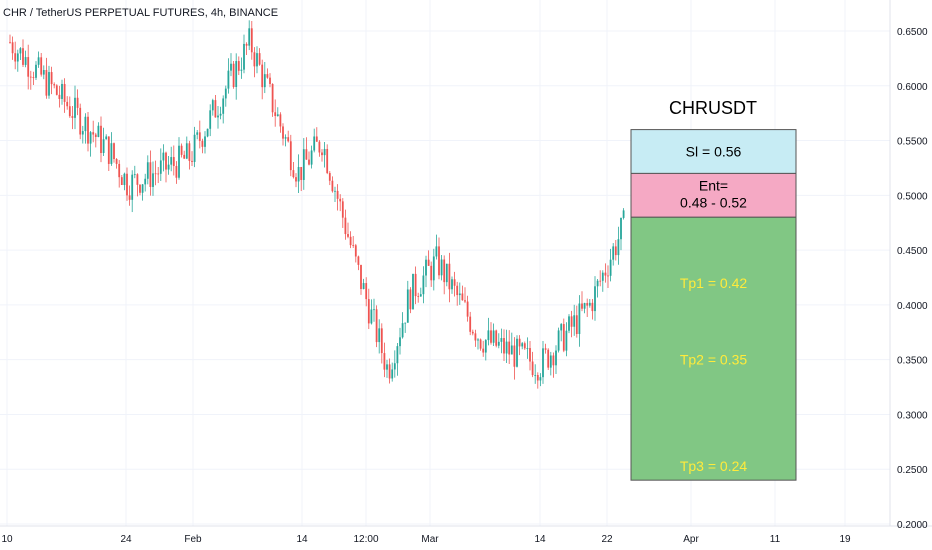 The height and width of the screenshot is (550, 932). What do you see at coordinates (912, 196) in the screenshot?
I see `price-tick-label: 0.5000` at bounding box center [912, 196].